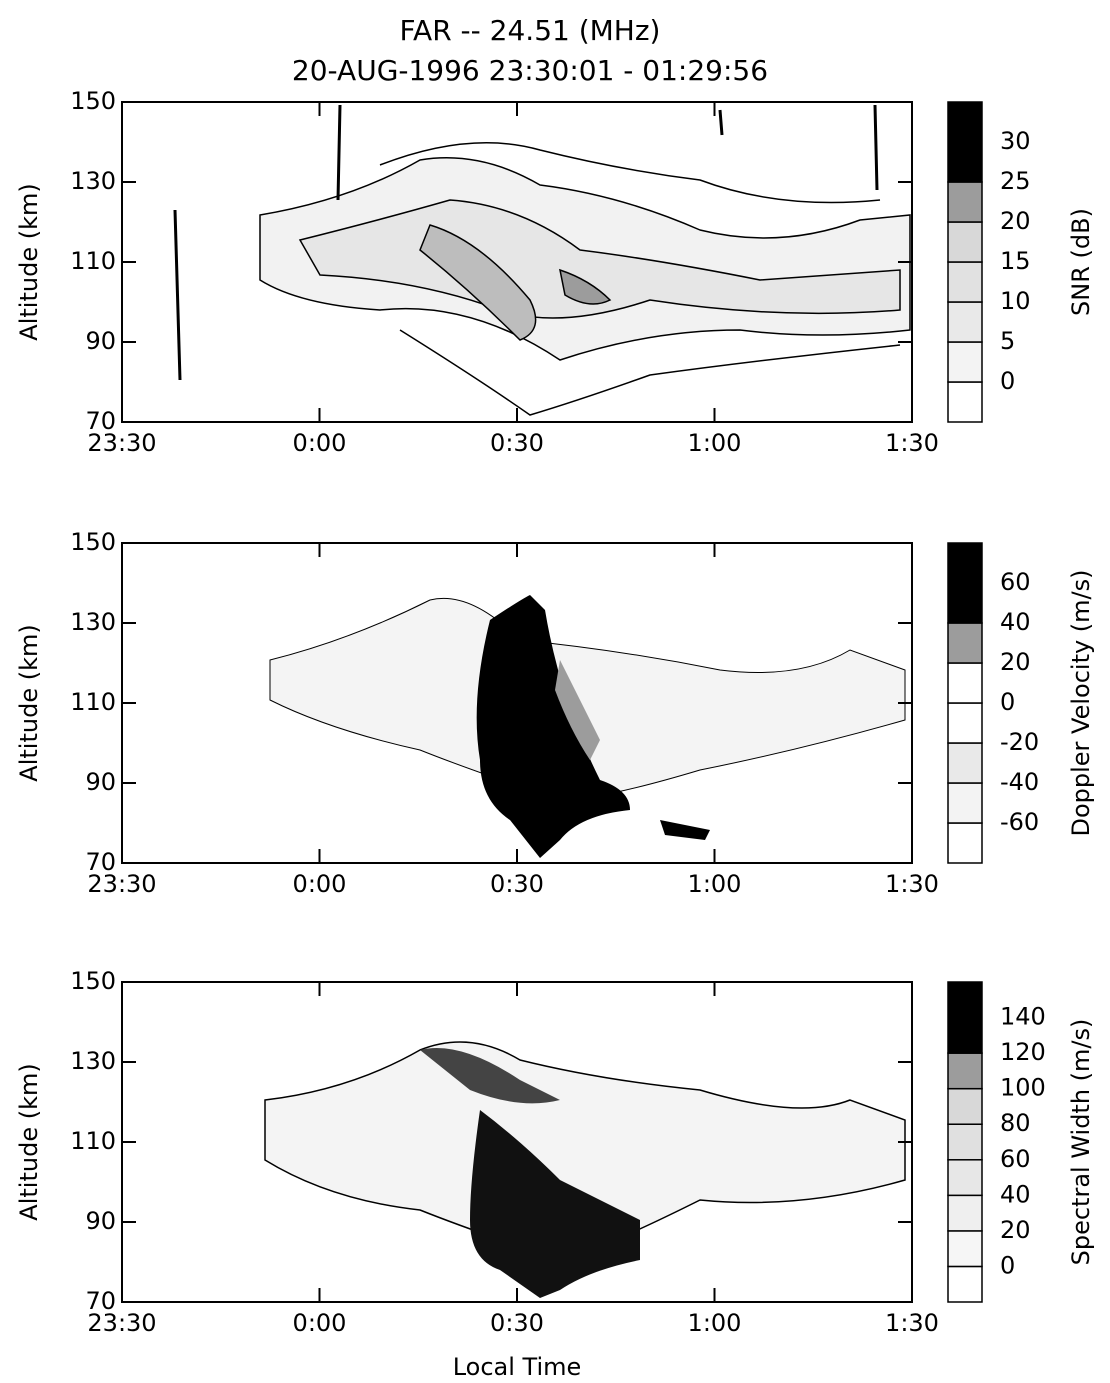 The height and width of the screenshot is (1383, 1110). What do you see at coordinates (1019, 822) in the screenshot?
I see `colorbar-tick-label: -60` at bounding box center [1019, 822].